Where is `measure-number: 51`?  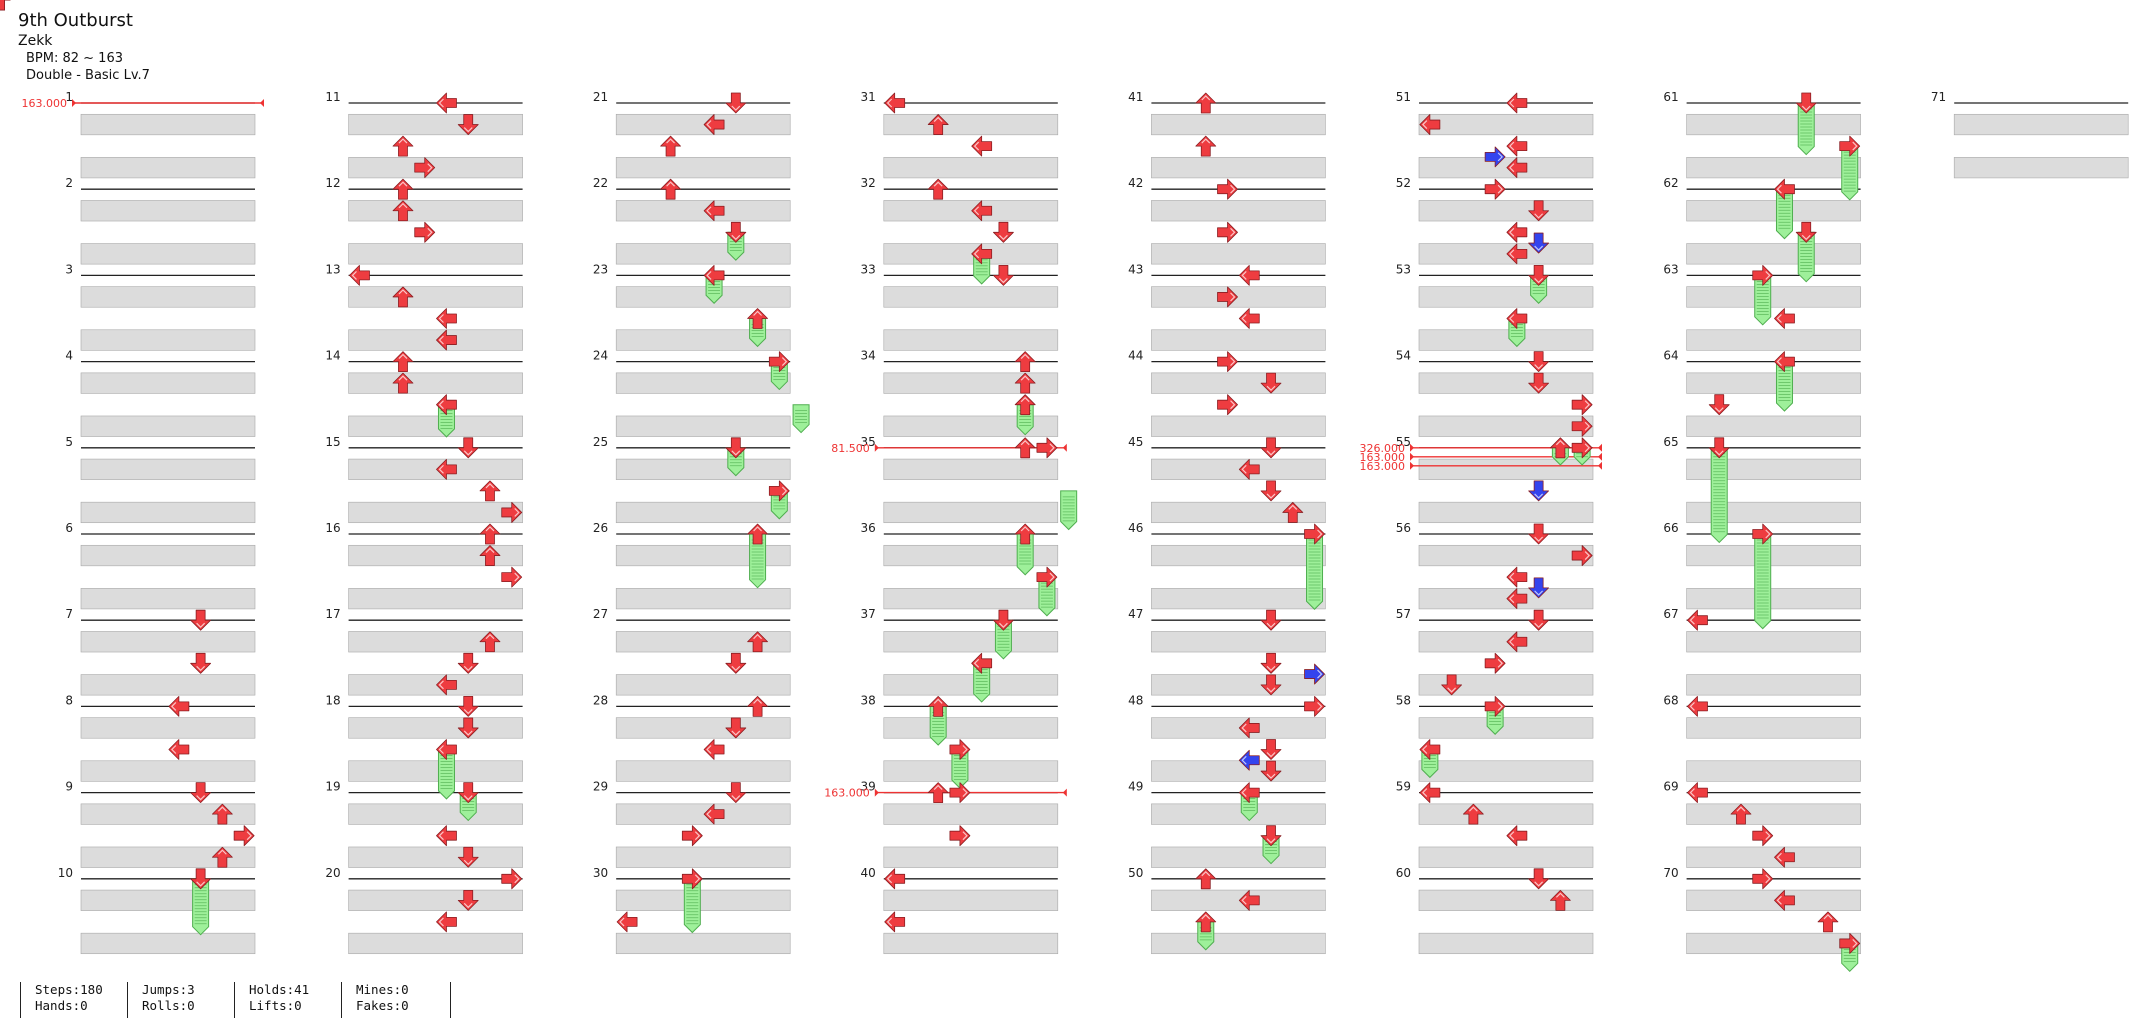 measure-number: 51 is located at coordinates (1403, 97).